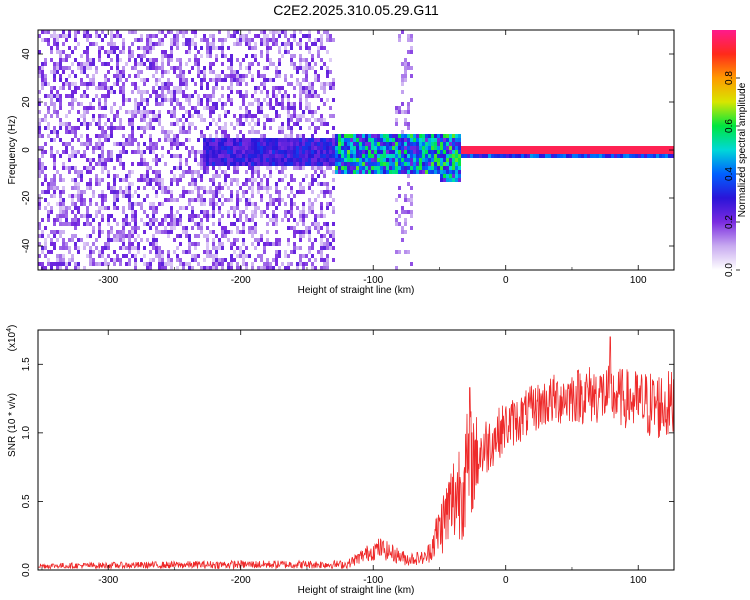  What do you see at coordinates (108, 280) in the screenshot?
I see `spectrogram-x-tick-label: -300` at bounding box center [108, 280].